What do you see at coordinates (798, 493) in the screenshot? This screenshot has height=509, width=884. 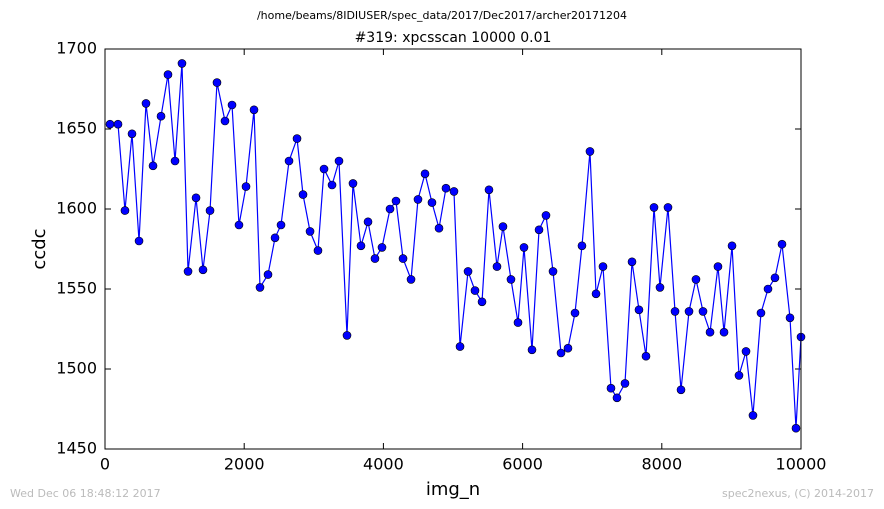 I see `footer-right: spec2nexus, (C) 2014-2017` at bounding box center [798, 493].